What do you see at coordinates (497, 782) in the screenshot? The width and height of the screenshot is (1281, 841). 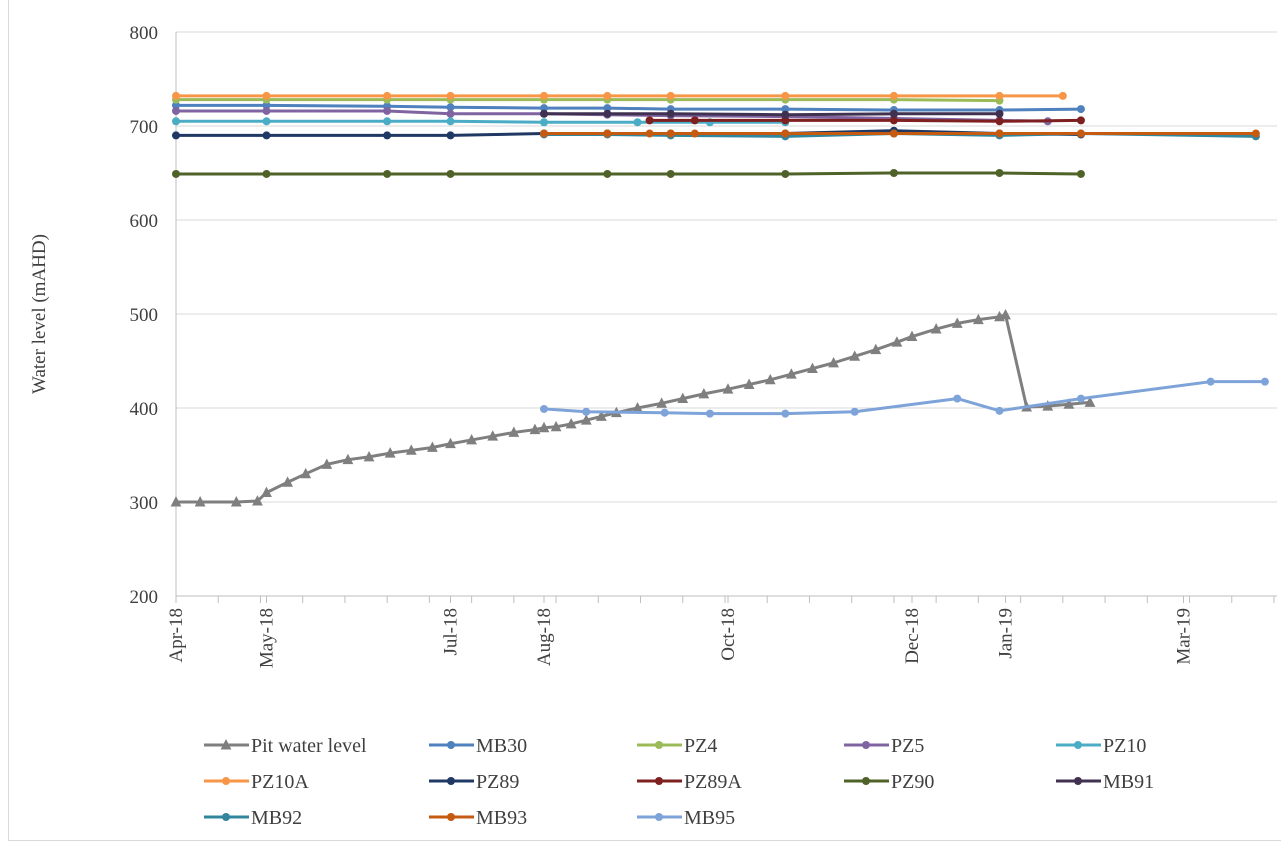 I see `legend-label: PZ89` at bounding box center [497, 782].